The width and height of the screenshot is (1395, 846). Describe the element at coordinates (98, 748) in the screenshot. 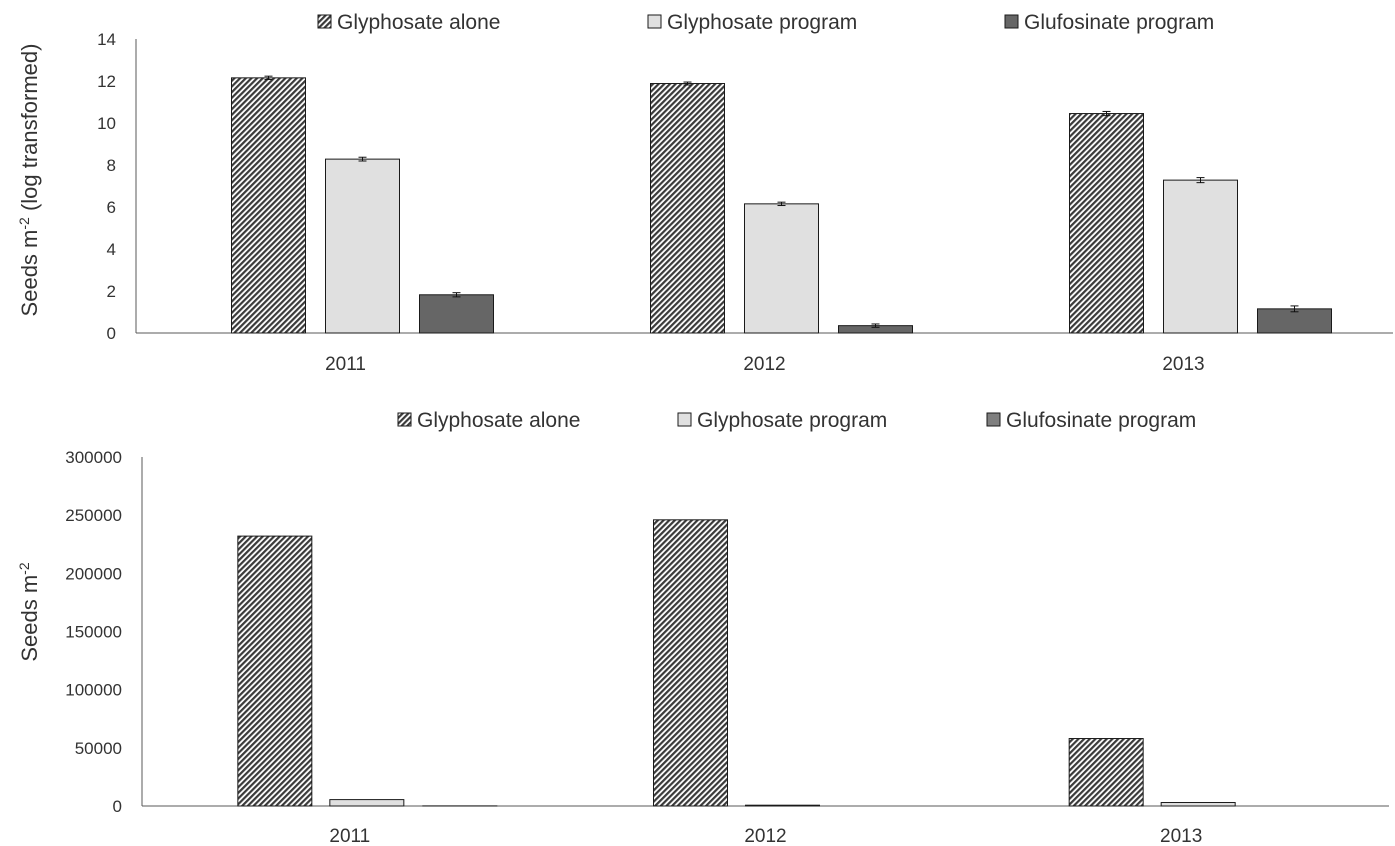

I see `y-tick-label: 50000` at that location.